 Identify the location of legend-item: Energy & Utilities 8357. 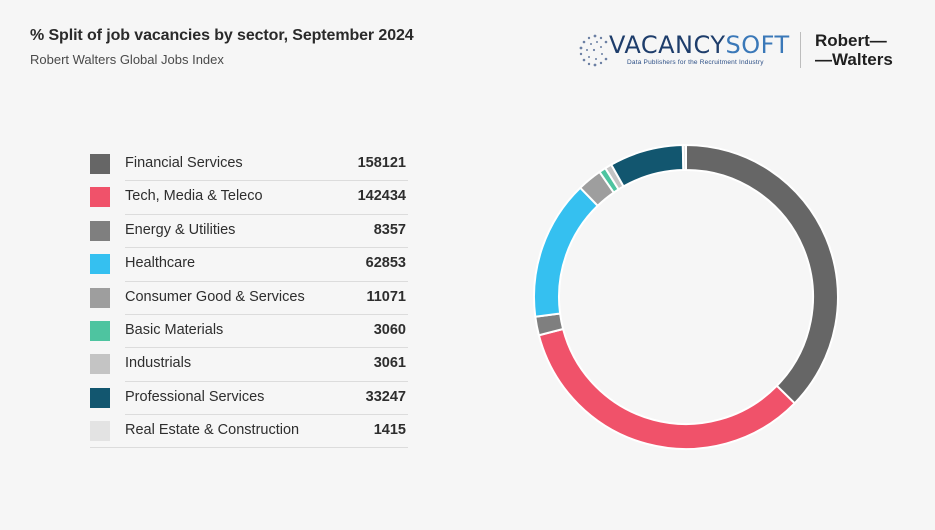
(249, 231).